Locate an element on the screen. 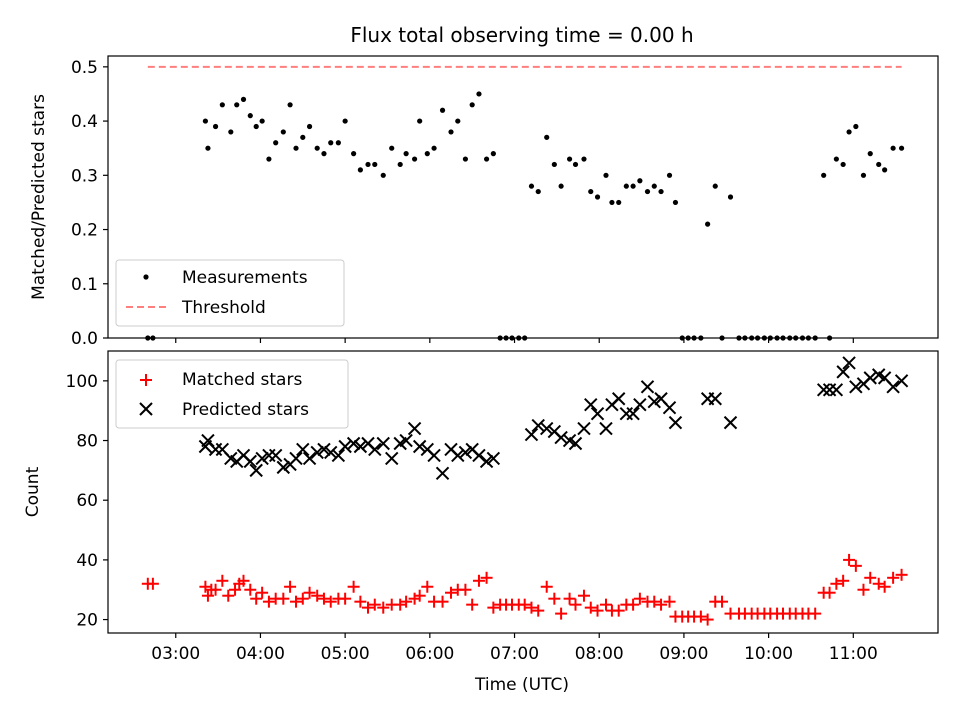 This screenshot has width=960, height=720. legend-label-predicted: Predicted stars is located at coordinates (245, 410).